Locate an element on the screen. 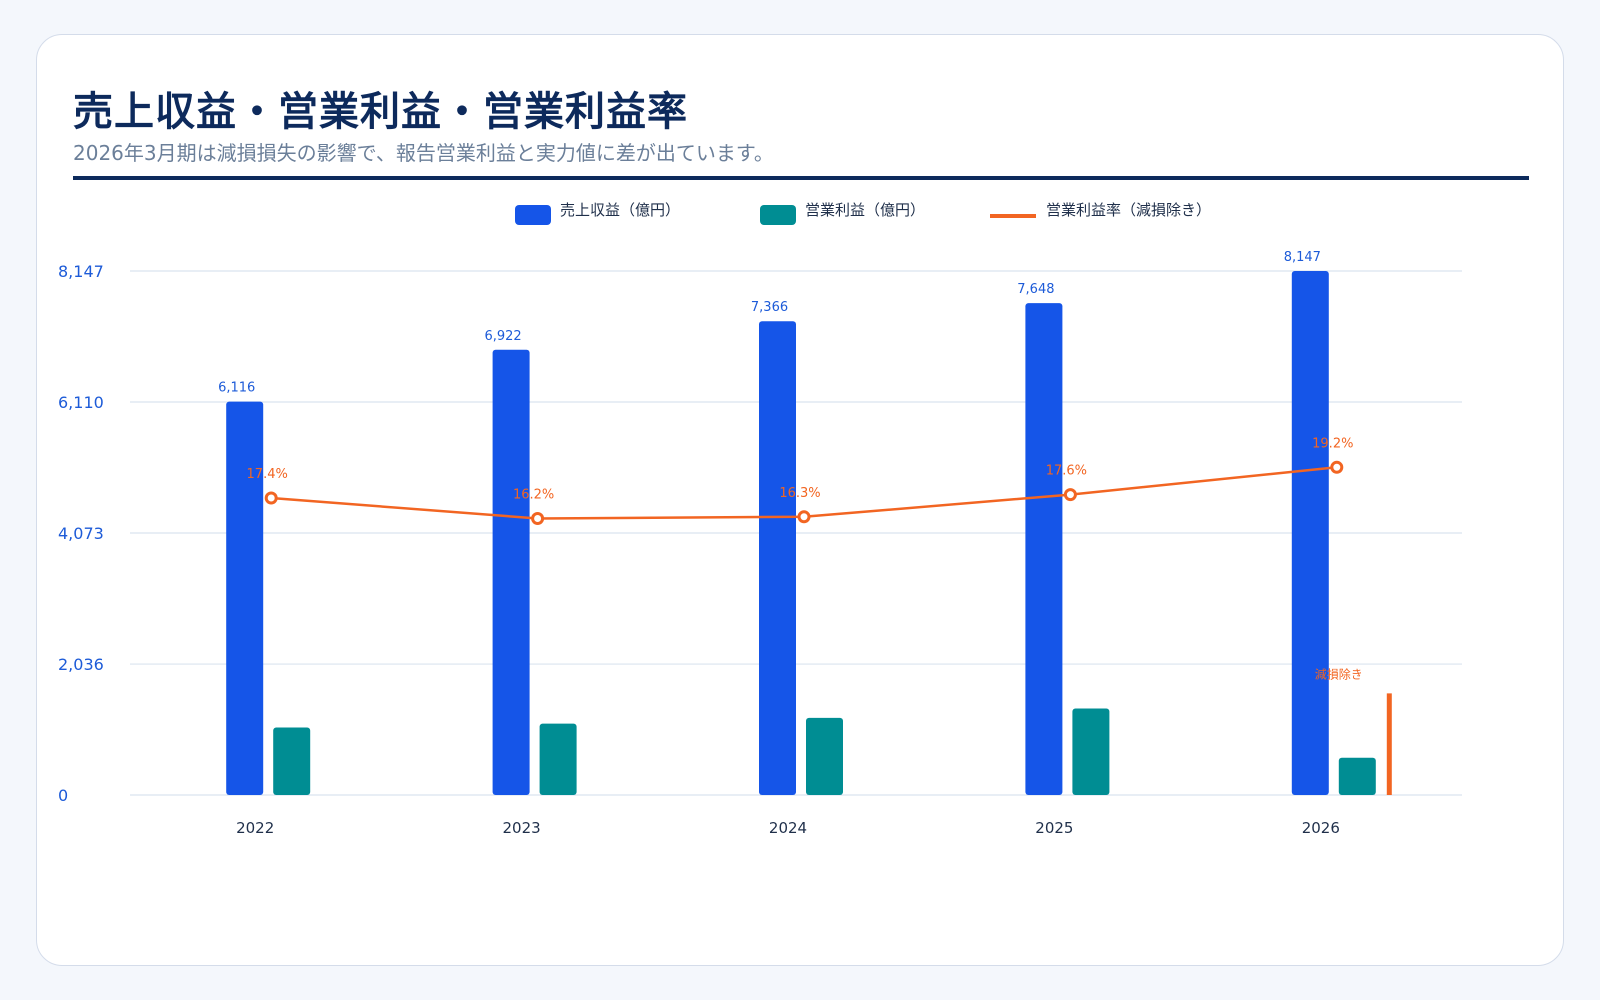 Image resolution: width=1600 pixels, height=1000 pixels. rate-line is located at coordinates (804, 492).